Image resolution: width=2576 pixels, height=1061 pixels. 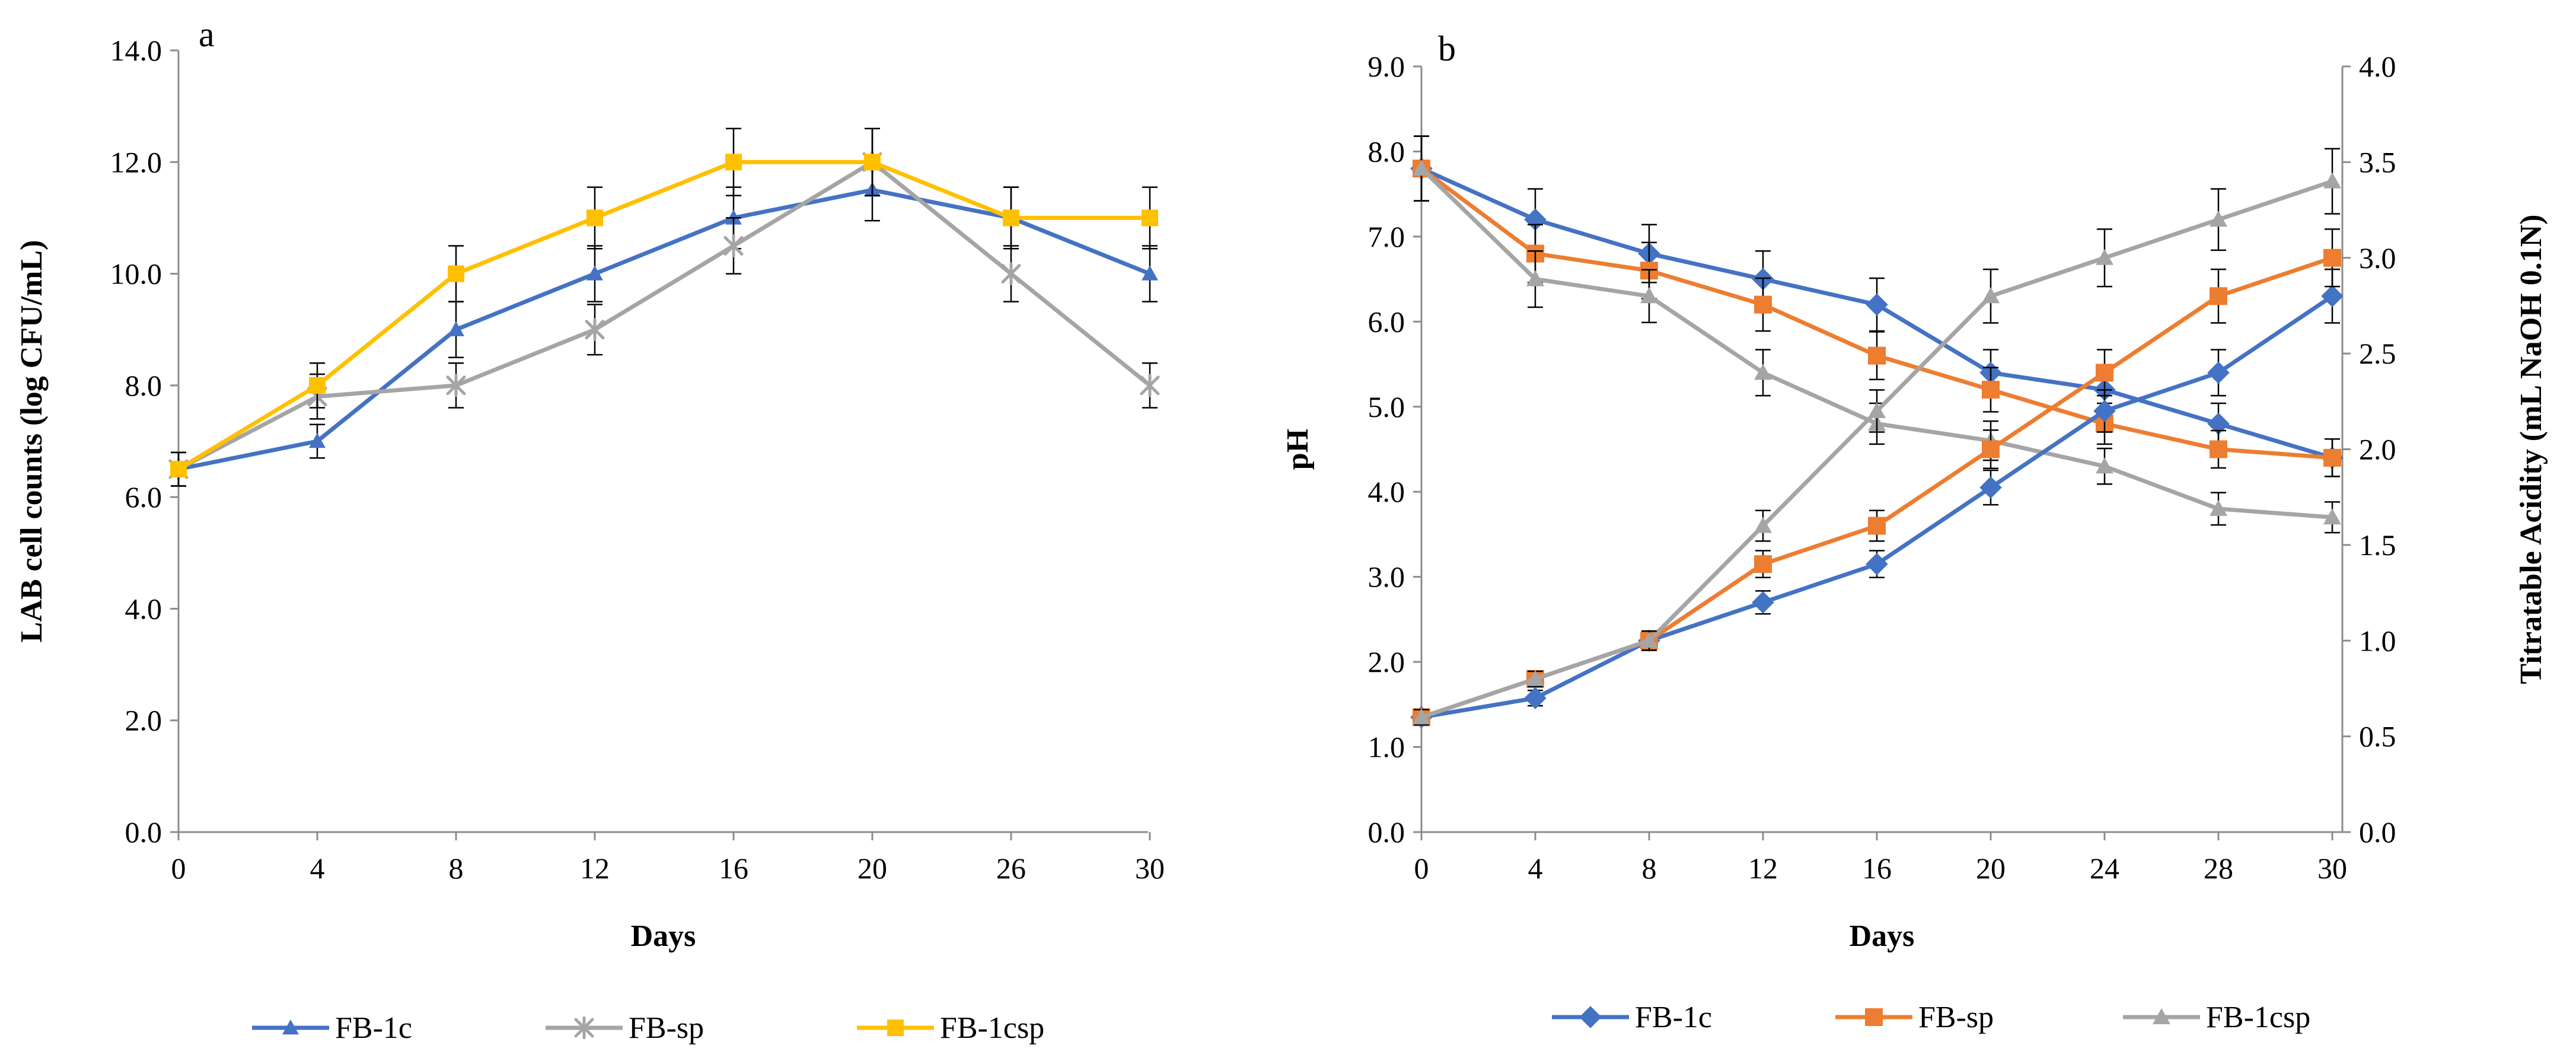 I want to click on panel-label: b, so click(x=1447, y=48).